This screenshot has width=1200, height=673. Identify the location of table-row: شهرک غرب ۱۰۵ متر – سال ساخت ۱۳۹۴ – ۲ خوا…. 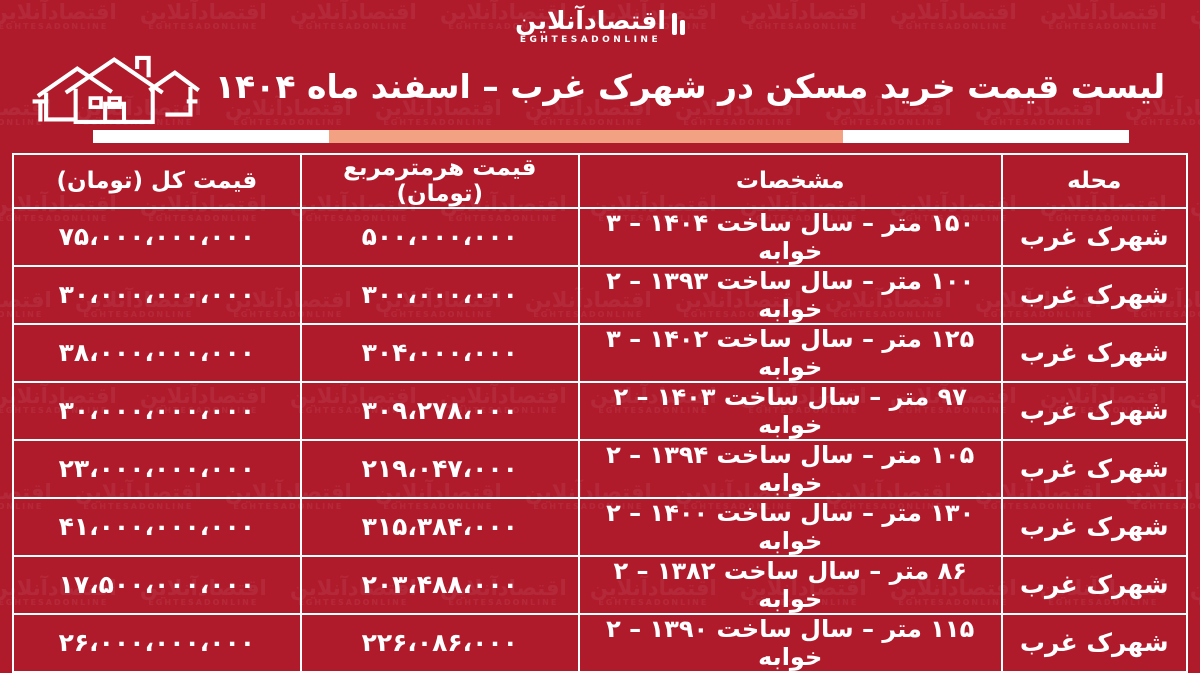
(600, 468).